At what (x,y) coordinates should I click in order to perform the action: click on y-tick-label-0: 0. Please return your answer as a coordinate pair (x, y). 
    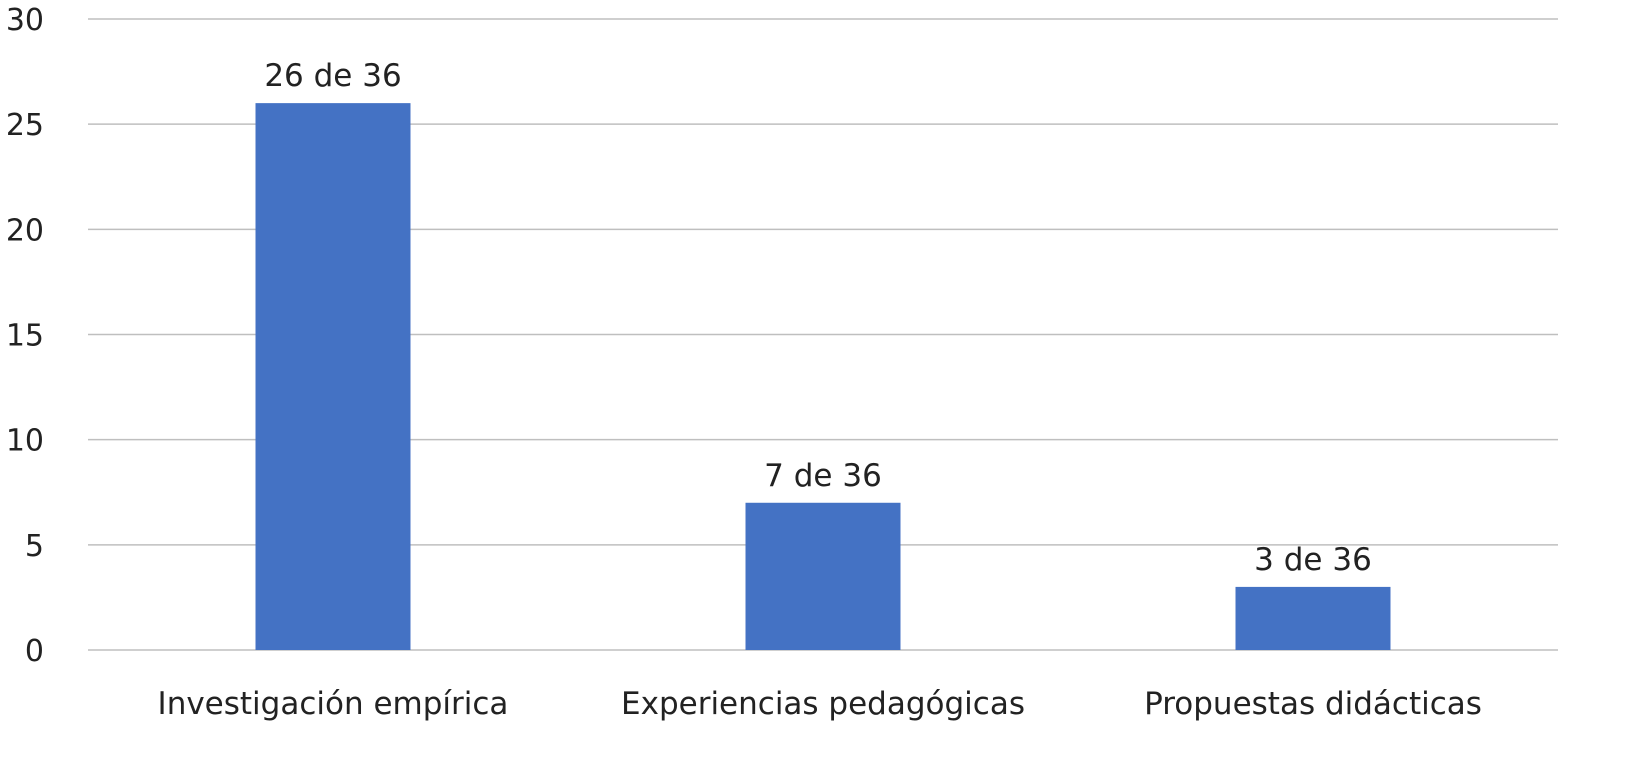
    Looking at the image, I should click on (34, 651).